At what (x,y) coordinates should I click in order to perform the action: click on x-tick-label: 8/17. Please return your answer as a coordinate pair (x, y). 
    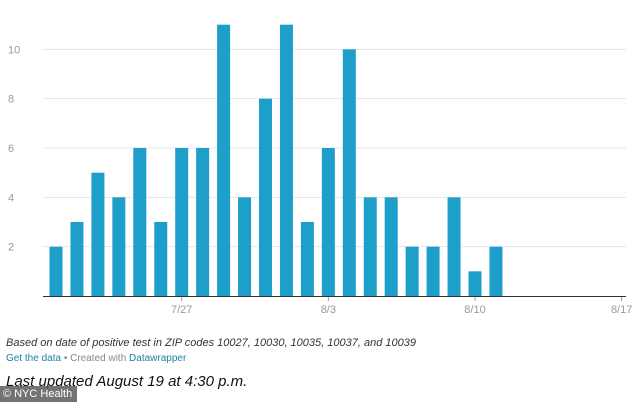
    Looking at the image, I should click on (621, 310).